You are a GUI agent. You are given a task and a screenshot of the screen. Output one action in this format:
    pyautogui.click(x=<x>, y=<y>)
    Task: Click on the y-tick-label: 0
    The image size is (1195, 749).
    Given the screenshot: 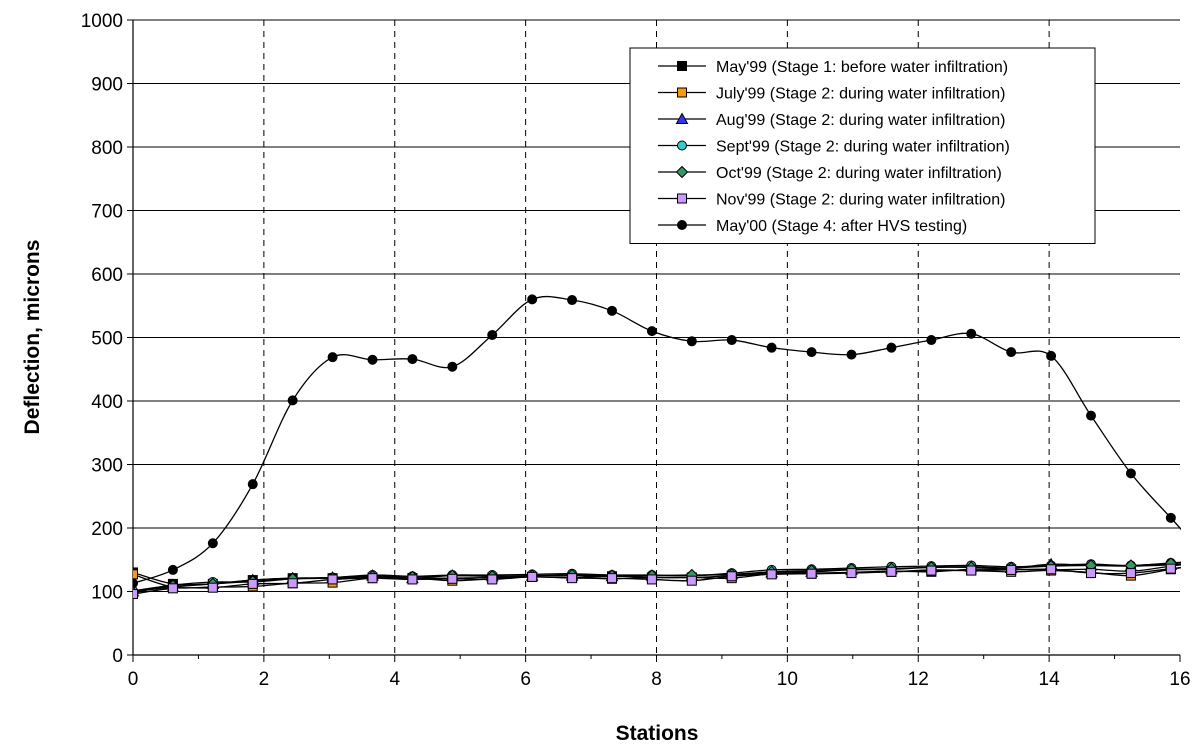 What is the action you would take?
    pyautogui.click(x=117, y=656)
    